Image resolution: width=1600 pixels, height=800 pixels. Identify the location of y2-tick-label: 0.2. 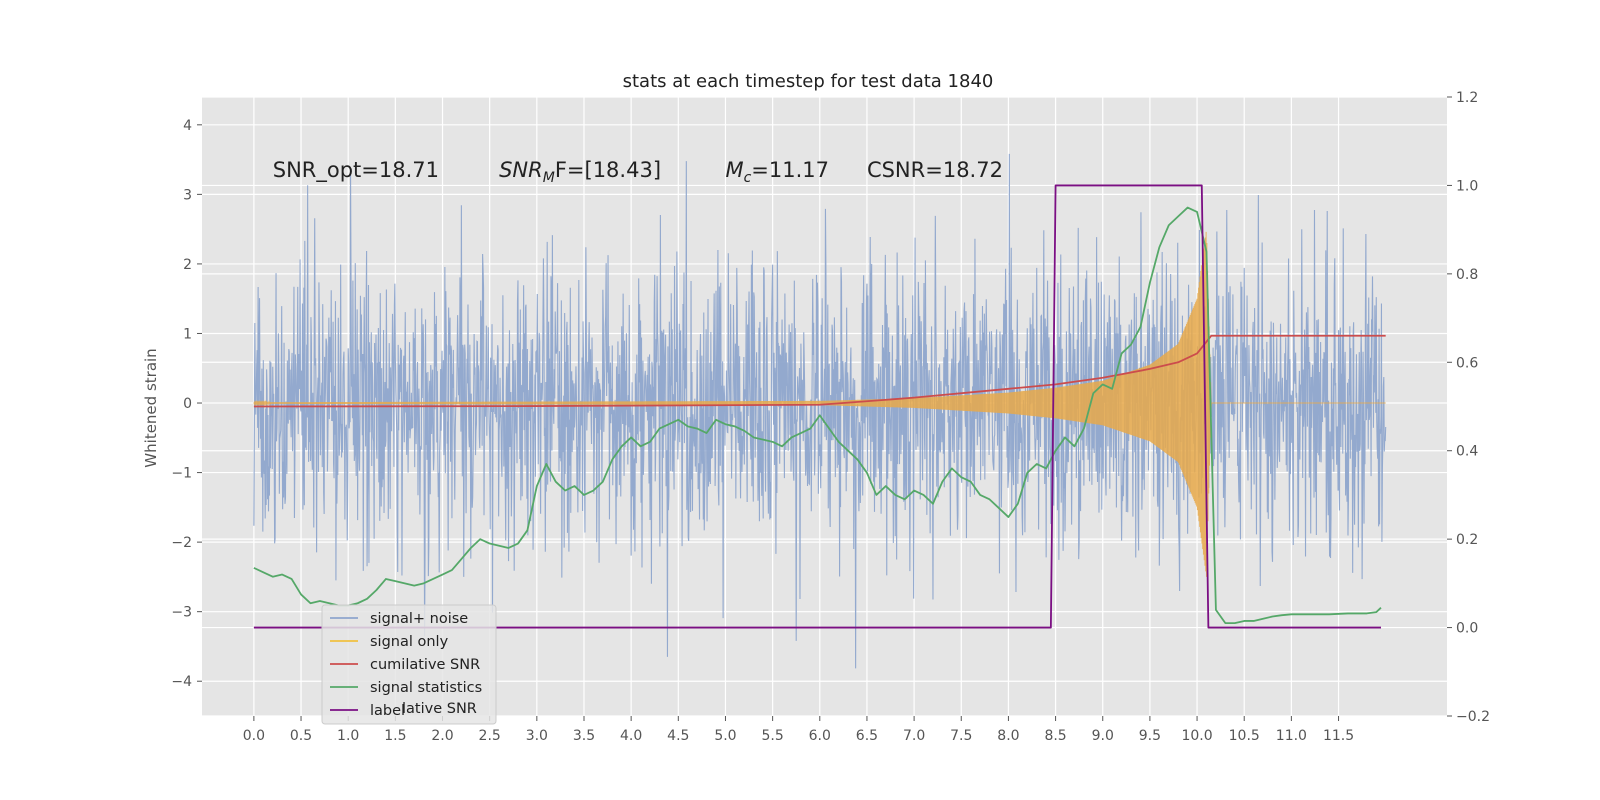
(1467, 540).